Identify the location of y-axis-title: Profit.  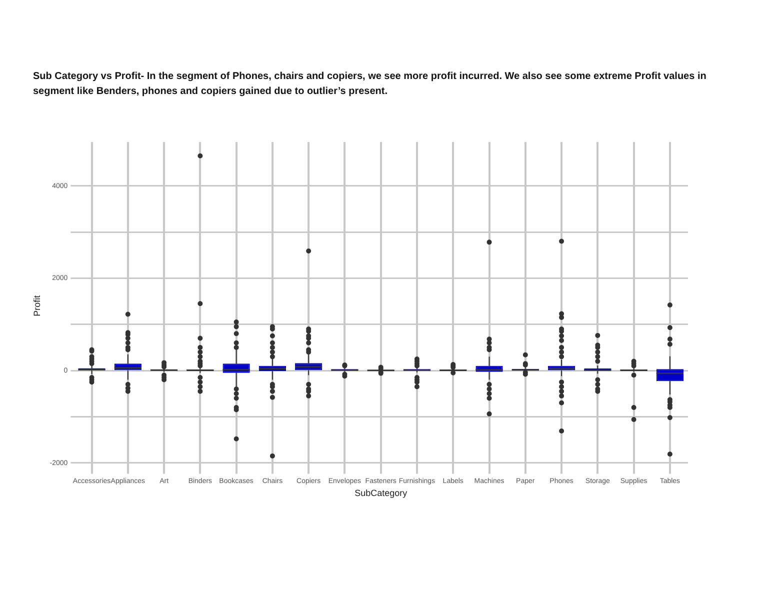
(37, 305).